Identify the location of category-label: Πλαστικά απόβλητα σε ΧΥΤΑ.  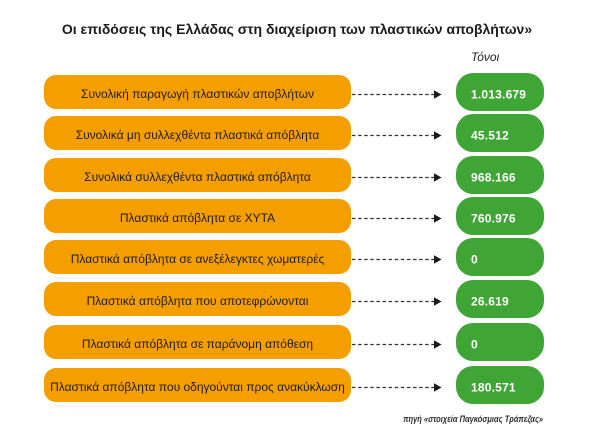
(197, 218).